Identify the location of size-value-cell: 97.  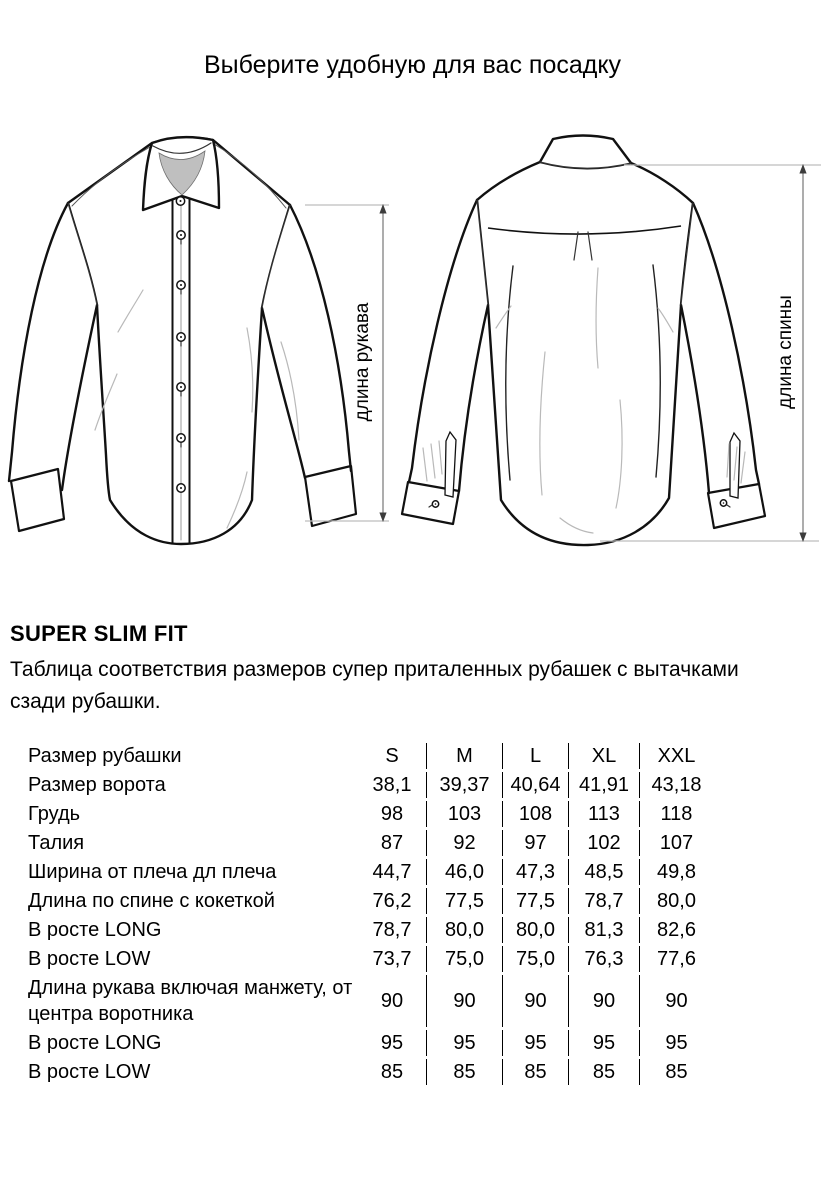
(535, 843).